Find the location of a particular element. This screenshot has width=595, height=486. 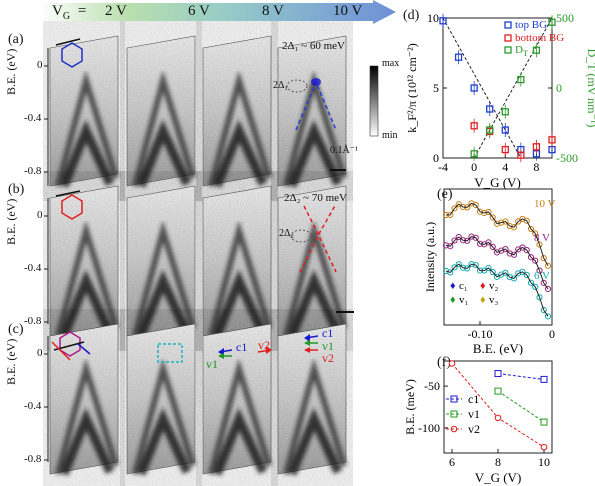

panel-c-markers is located at coordinates (238, 348).